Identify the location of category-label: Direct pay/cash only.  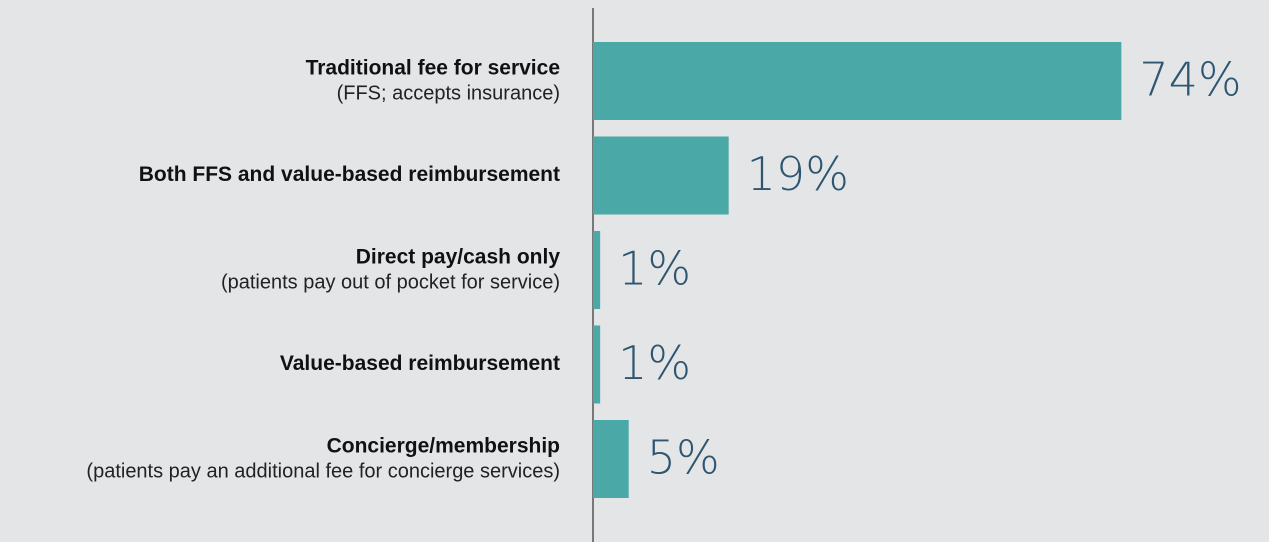
(458, 257).